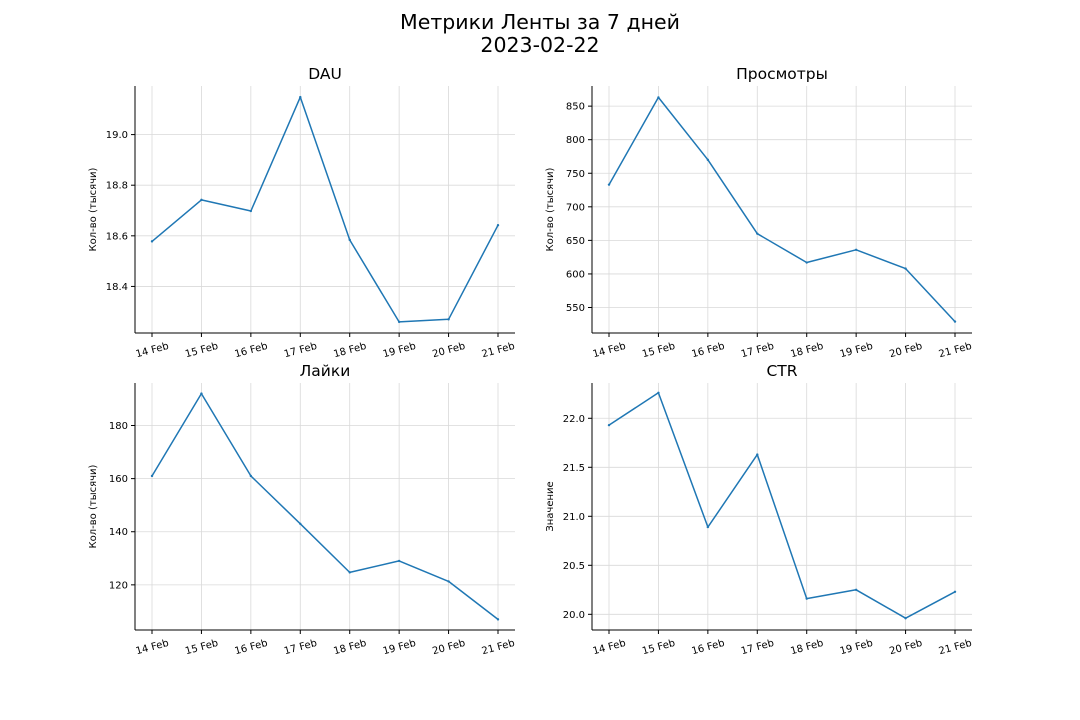 The width and height of the screenshot is (1080, 720). What do you see at coordinates (575, 107) in the screenshot?
I see `y-tick-label: 850` at bounding box center [575, 107].